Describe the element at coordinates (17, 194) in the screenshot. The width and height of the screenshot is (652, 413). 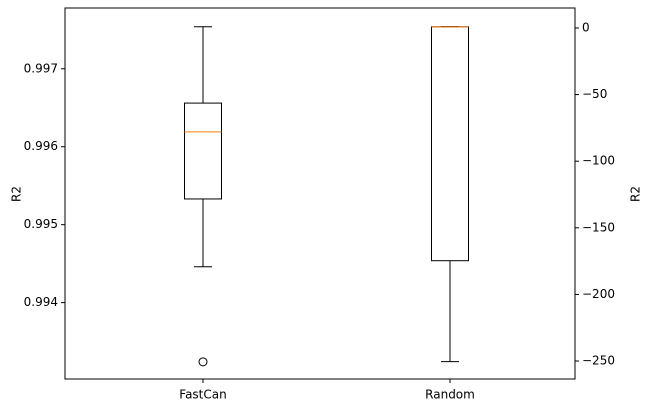
I see `y-axis-label: R2` at that location.